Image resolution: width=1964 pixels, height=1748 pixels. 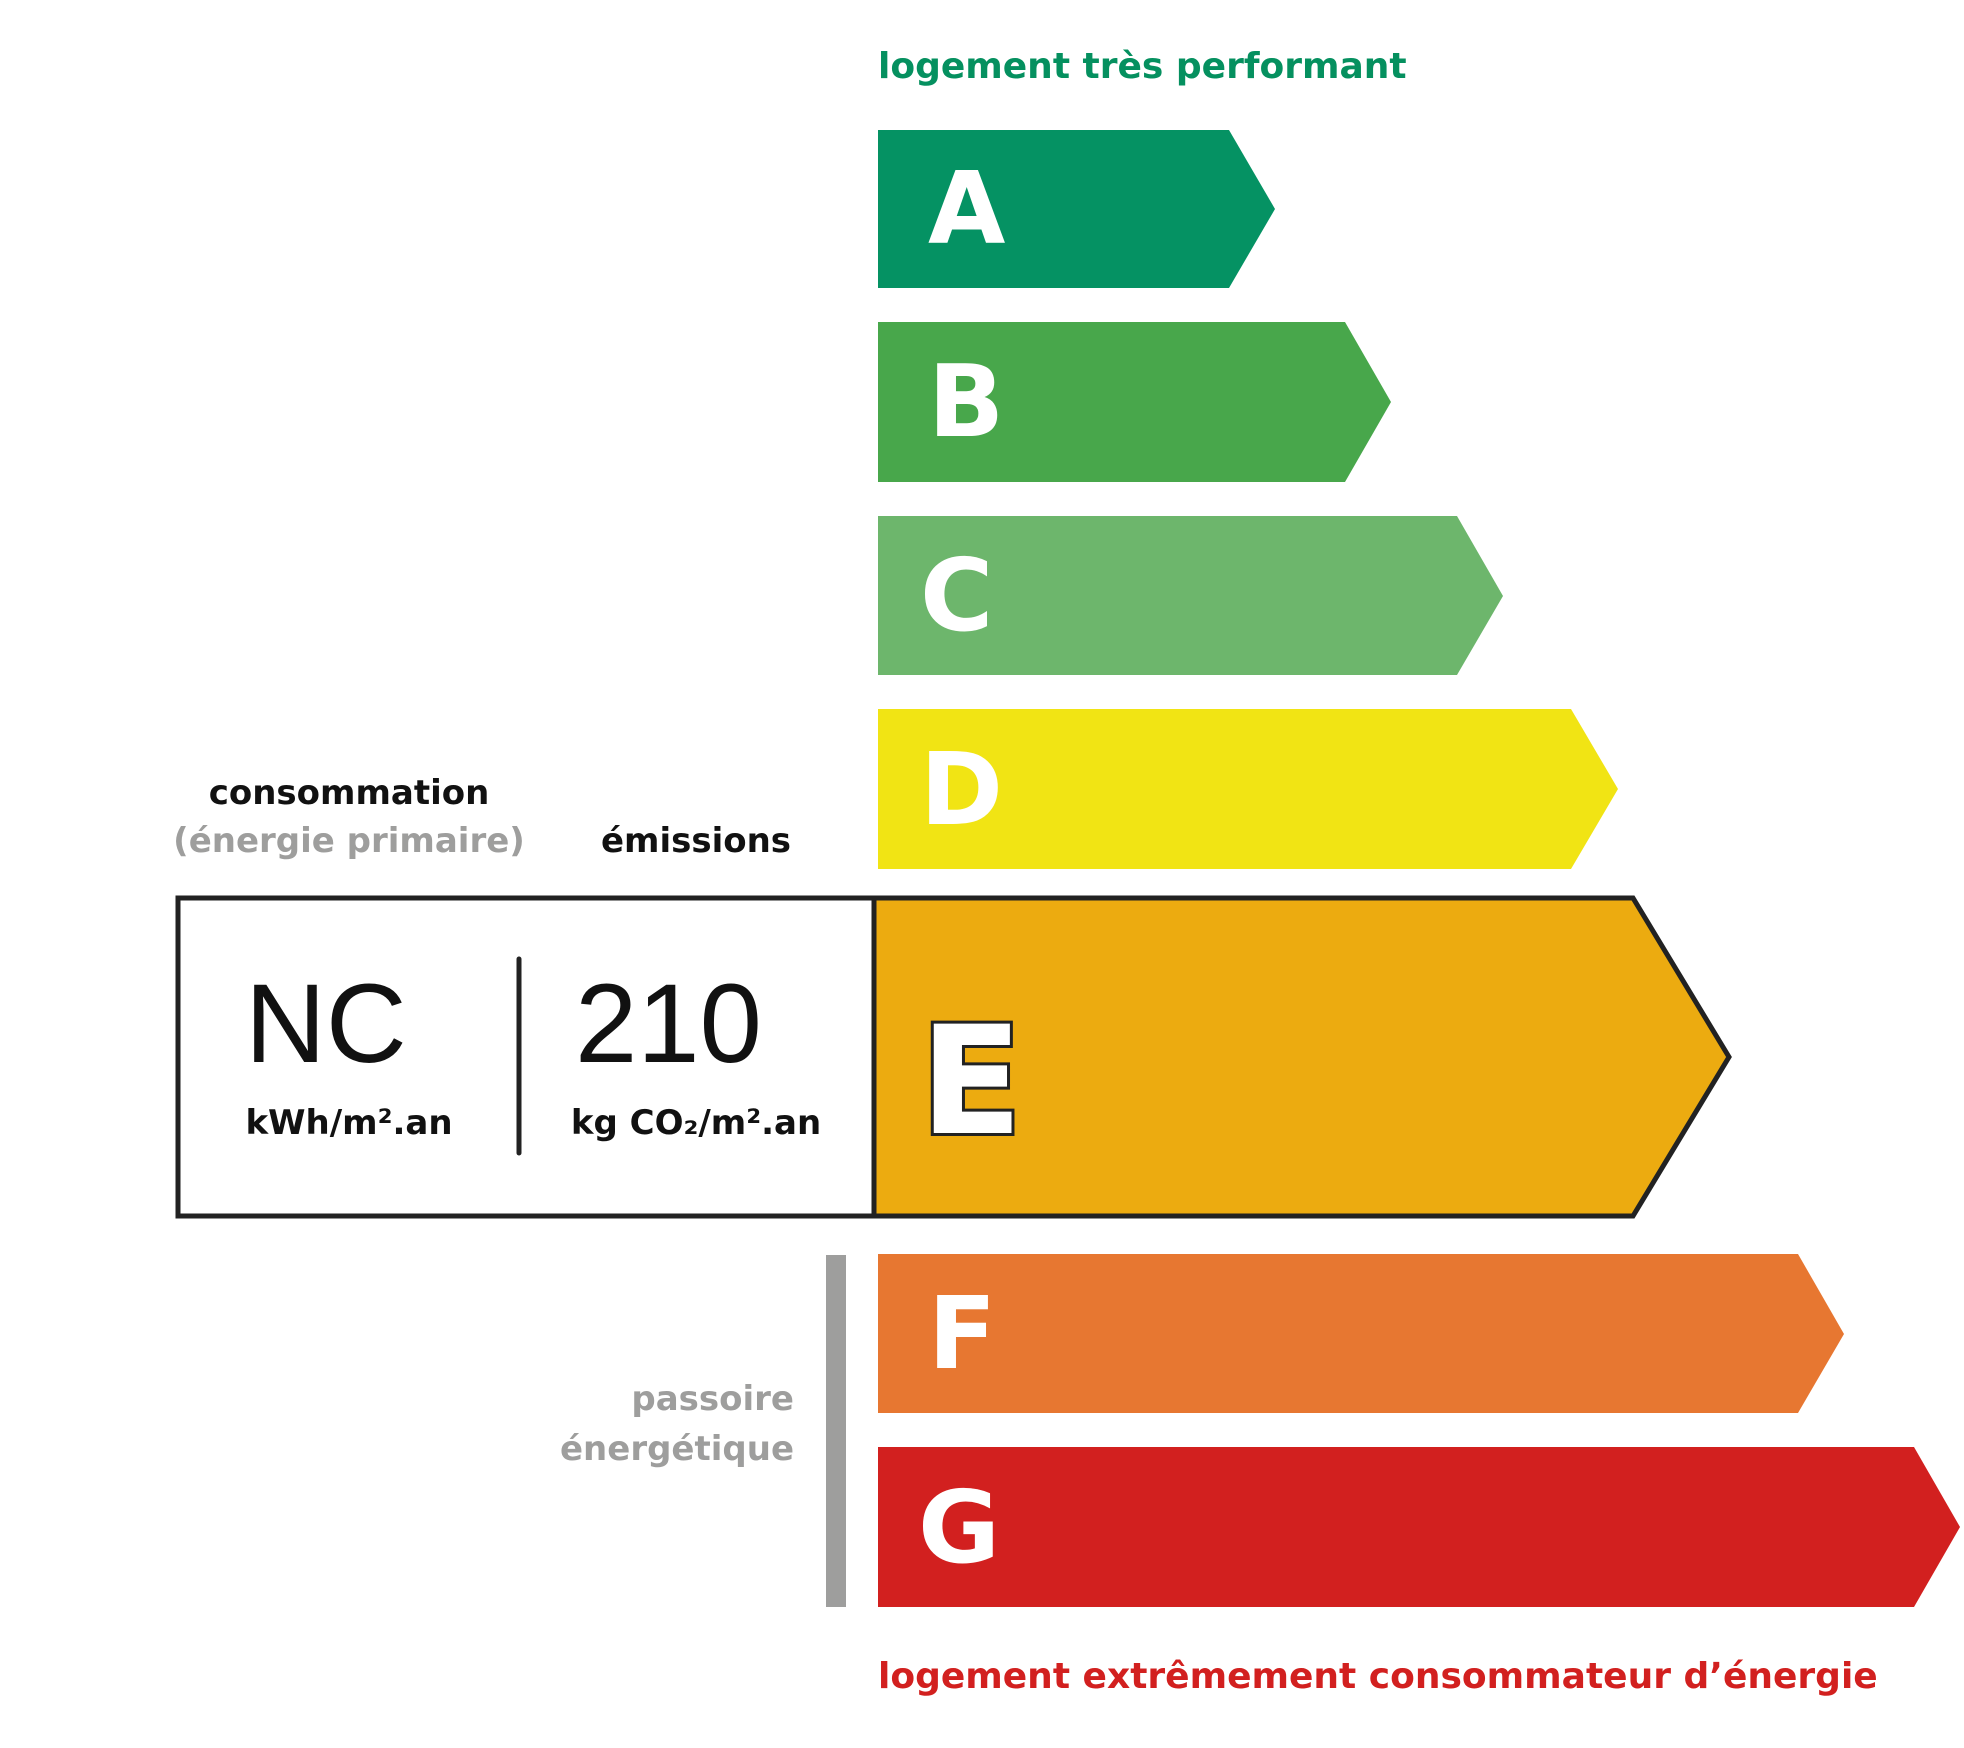 What do you see at coordinates (696, 1123) in the screenshot?
I see `emissions-unit: kg CO₂/m².an` at bounding box center [696, 1123].